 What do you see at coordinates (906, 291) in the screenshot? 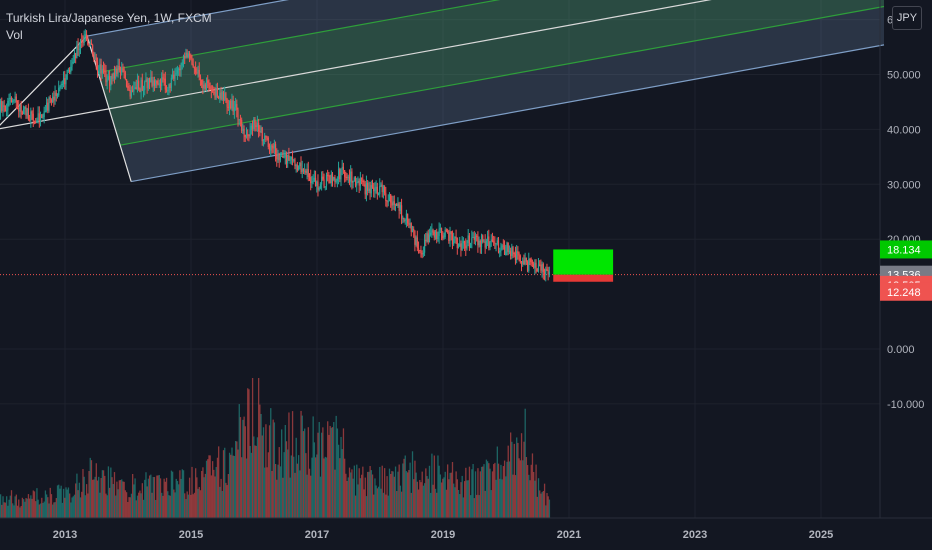
I see `price-label-box` at bounding box center [906, 291].